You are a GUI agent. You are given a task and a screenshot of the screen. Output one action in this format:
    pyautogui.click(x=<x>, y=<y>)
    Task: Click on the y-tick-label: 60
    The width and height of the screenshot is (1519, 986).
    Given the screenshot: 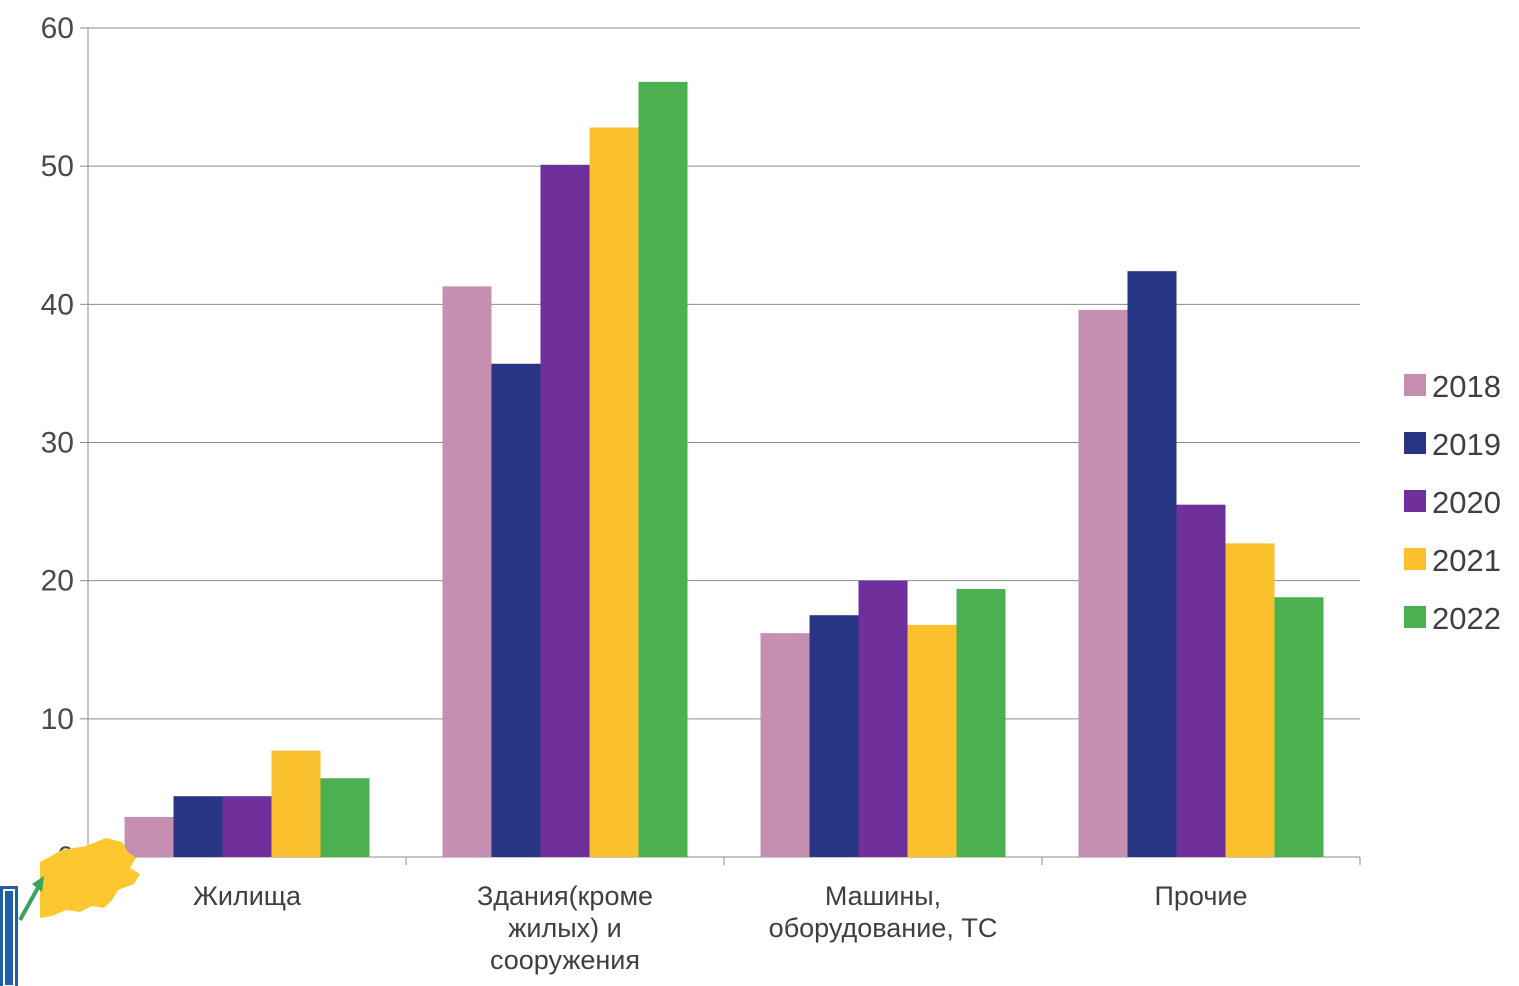 What is the action you would take?
    pyautogui.click(x=57, y=28)
    